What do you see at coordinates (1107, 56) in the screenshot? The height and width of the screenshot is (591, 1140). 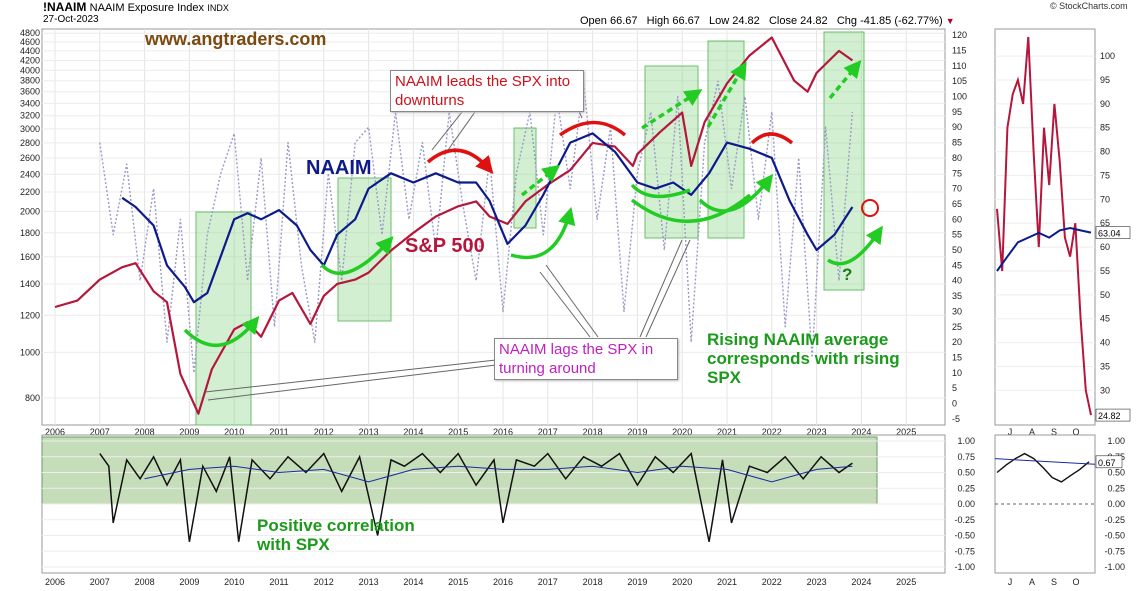 I see `side-tick-label: 100` at bounding box center [1107, 56].